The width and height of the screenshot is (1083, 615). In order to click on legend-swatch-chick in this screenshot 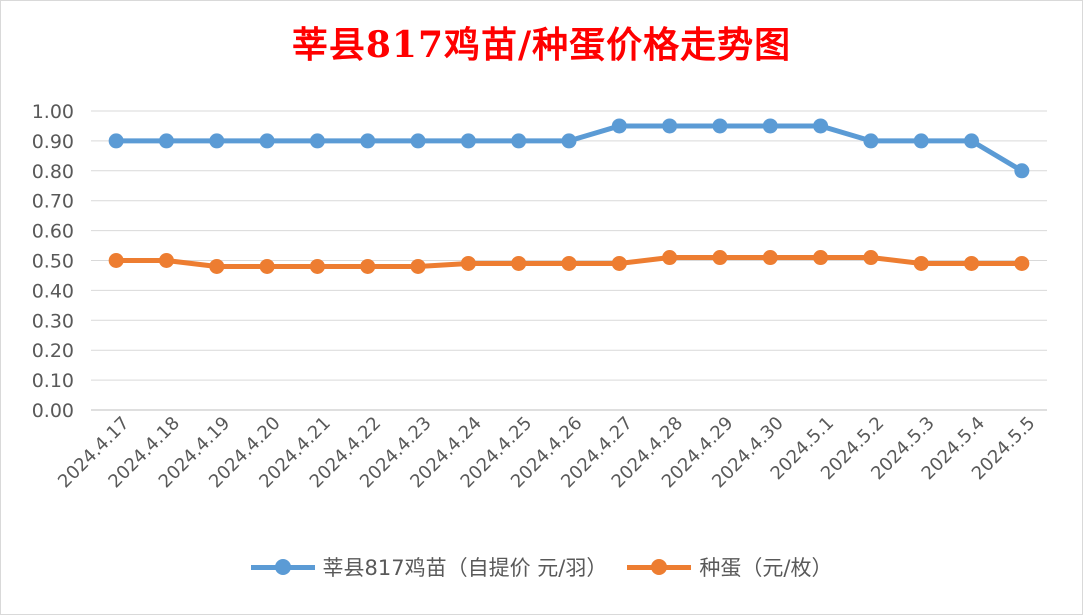, I will do `click(282, 567)`.